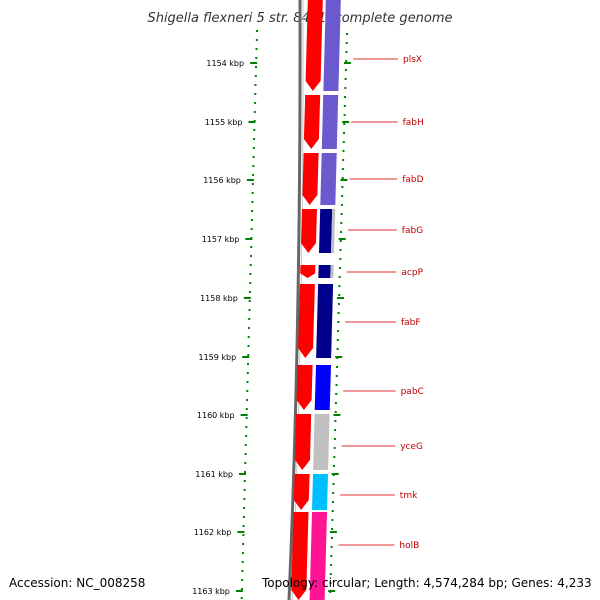  Describe the element at coordinates (214, 474) in the screenshot. I see `scale-label: 1161 kbp` at that location.